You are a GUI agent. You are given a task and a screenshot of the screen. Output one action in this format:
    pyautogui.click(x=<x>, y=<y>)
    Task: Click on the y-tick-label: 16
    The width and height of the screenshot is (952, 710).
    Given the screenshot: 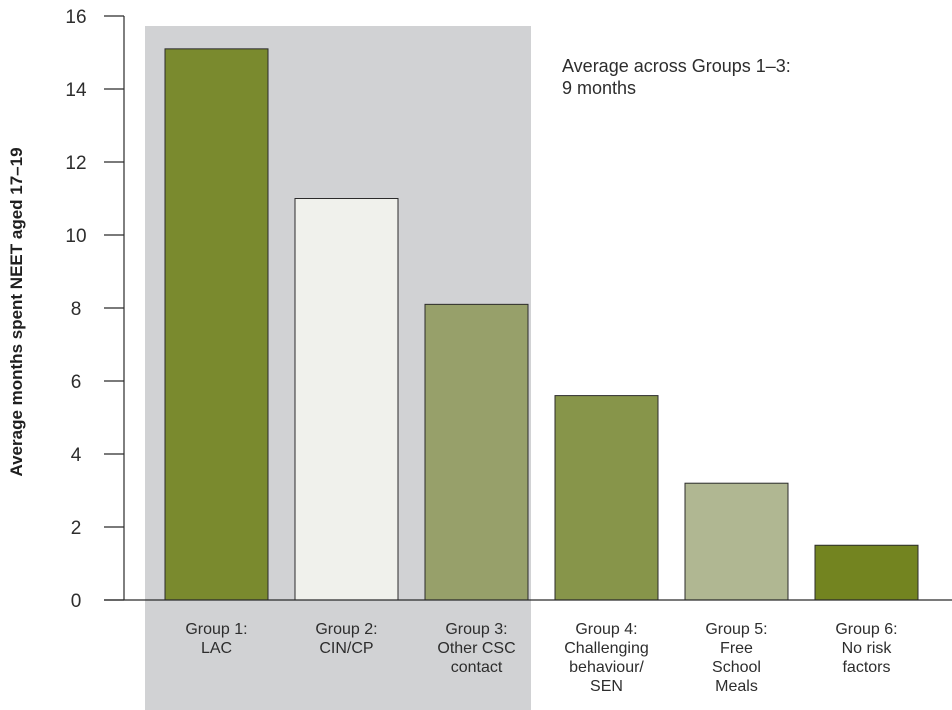 What is the action you would take?
    pyautogui.click(x=75, y=17)
    